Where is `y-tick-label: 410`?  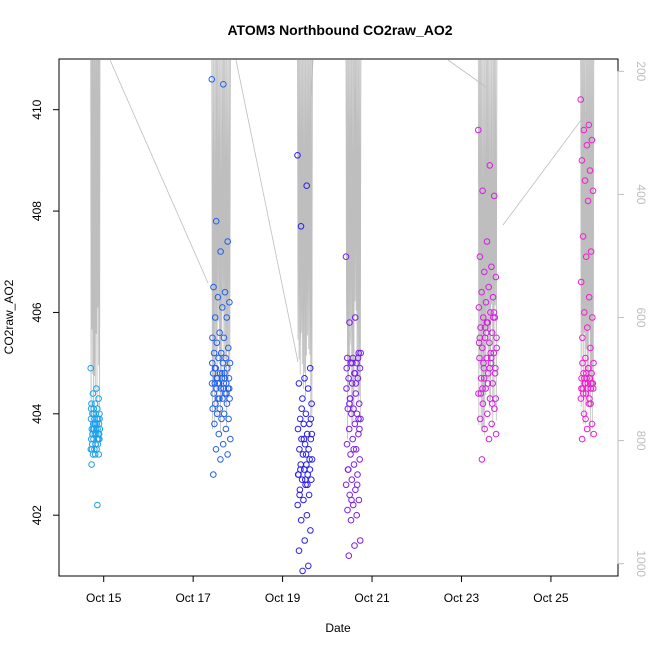
y-tick-label: 410 is located at coordinates (37, 109).